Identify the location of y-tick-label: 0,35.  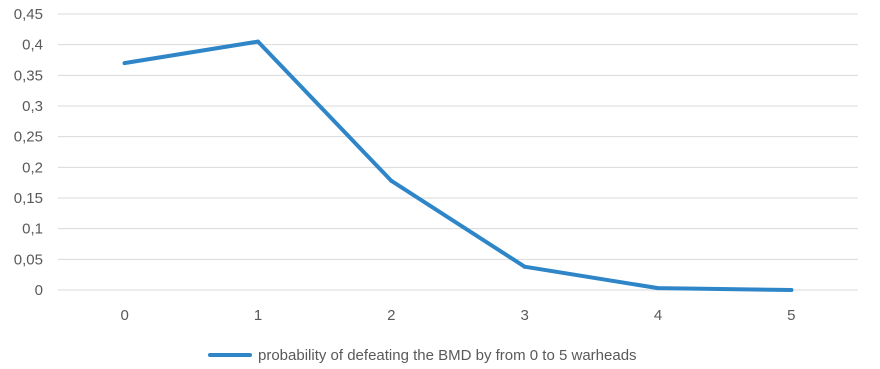
(28, 75).